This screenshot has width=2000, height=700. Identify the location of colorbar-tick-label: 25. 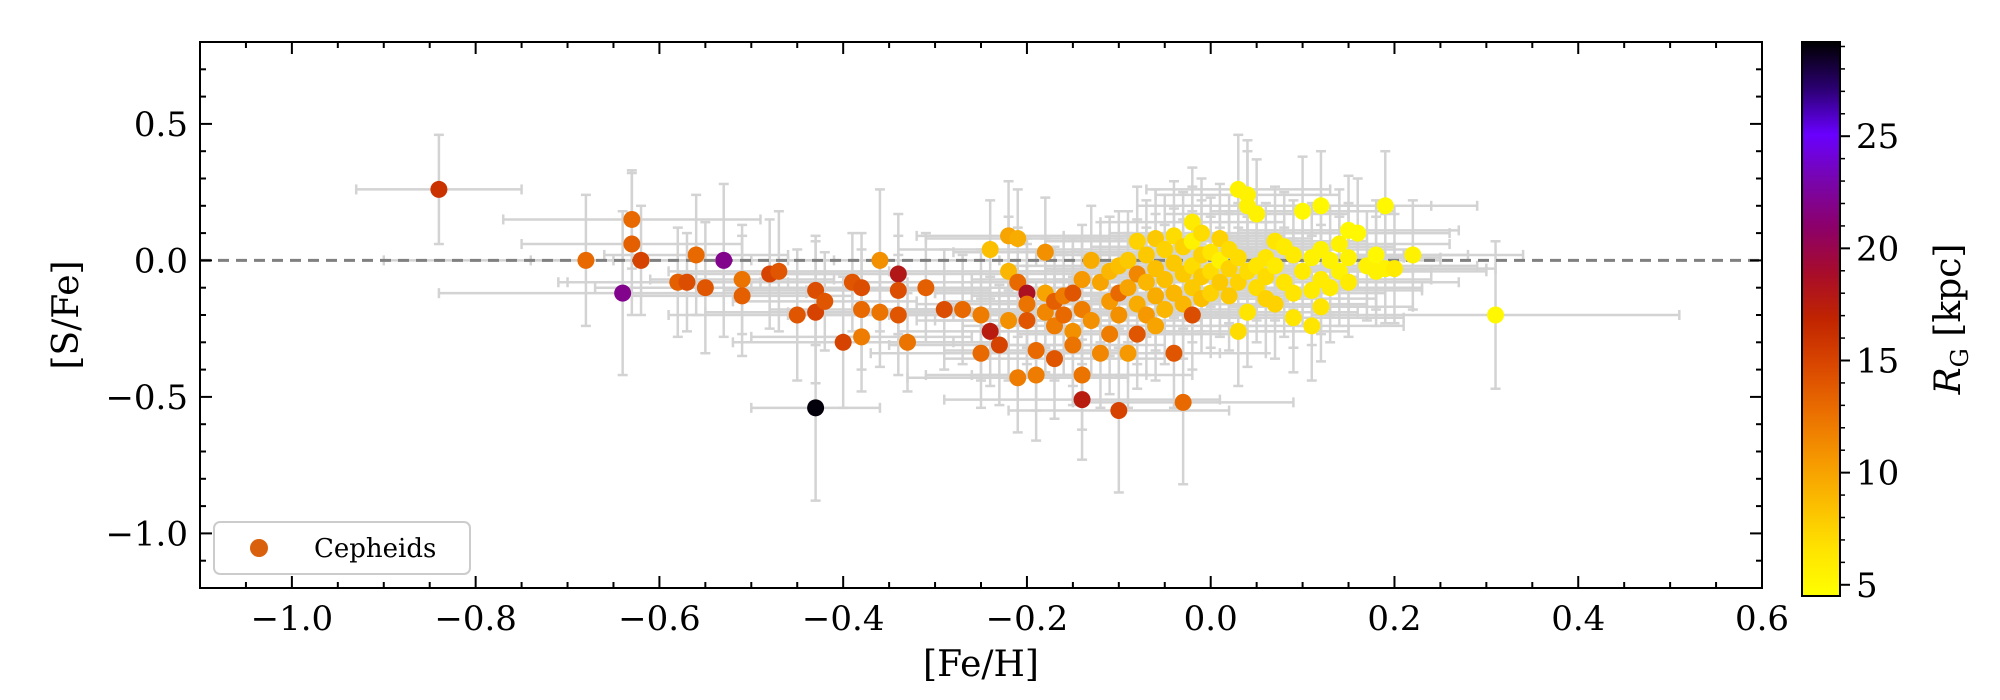
(1877, 137).